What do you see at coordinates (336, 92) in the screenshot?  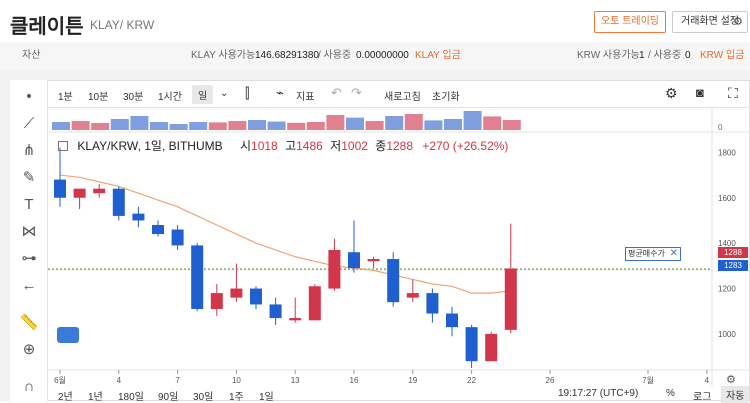 I see `undo-icon: ↶` at bounding box center [336, 92].